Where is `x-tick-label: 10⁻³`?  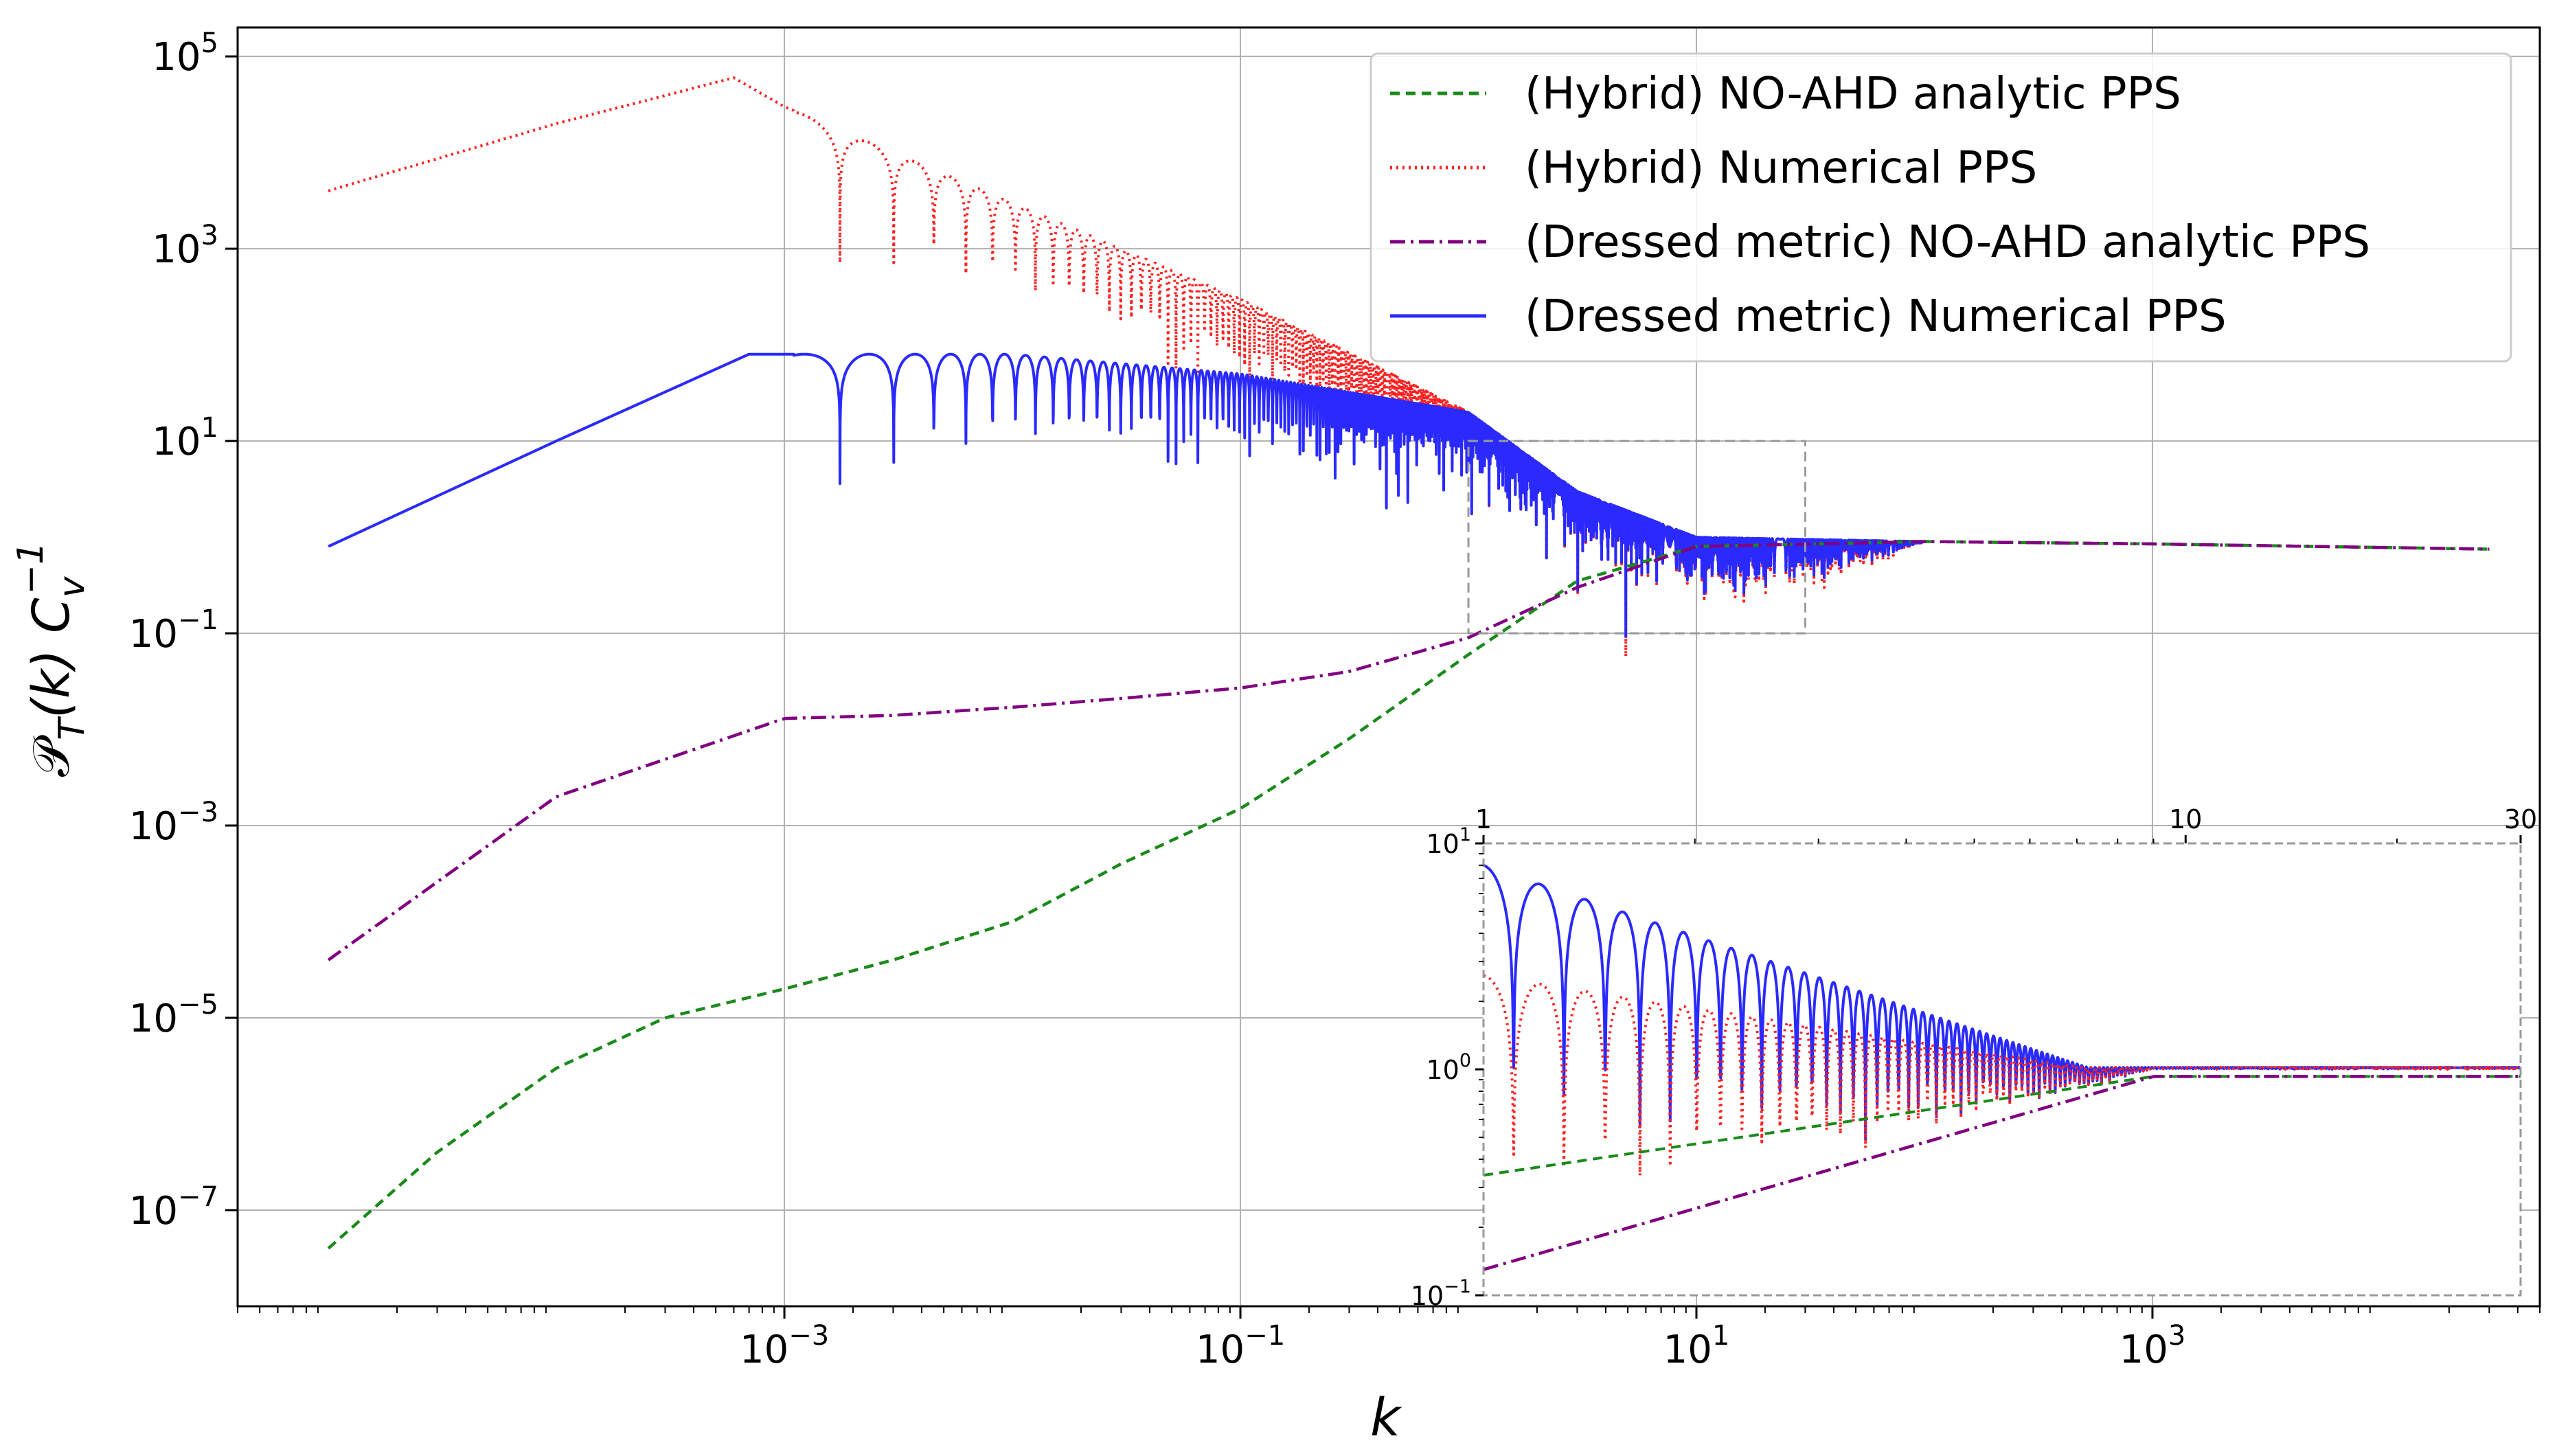
x-tick-label: 10⁻³ is located at coordinates (784, 1346).